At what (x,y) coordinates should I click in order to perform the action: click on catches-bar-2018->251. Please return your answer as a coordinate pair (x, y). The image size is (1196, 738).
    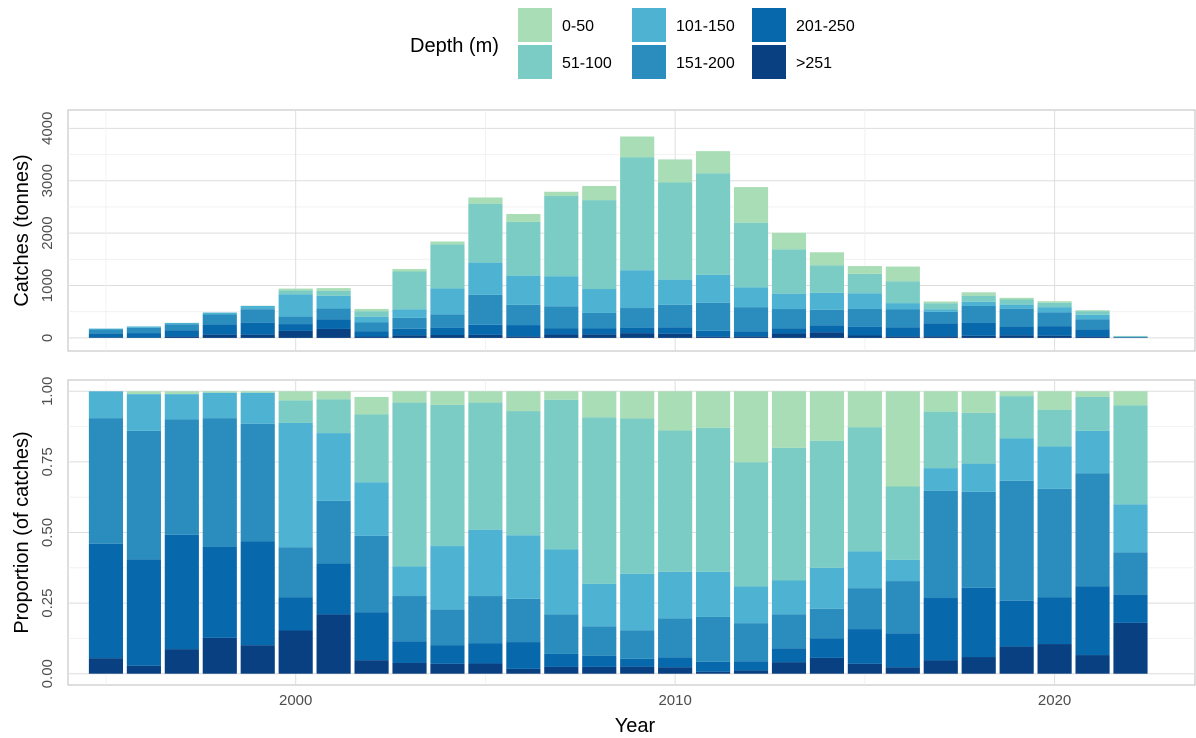
    Looking at the image, I should click on (978, 336).